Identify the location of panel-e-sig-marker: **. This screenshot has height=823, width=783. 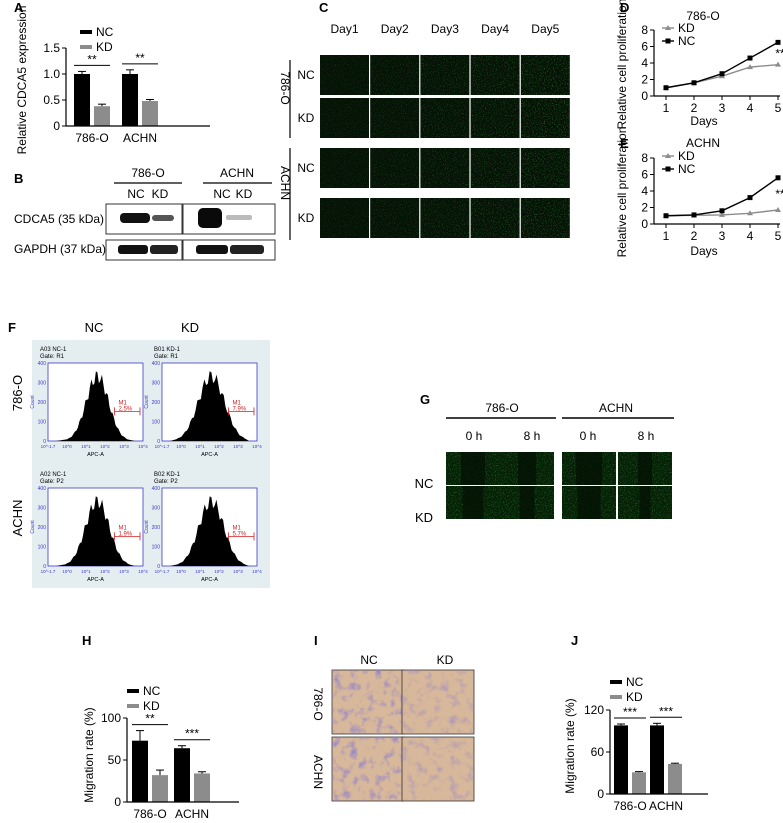
(779, 194).